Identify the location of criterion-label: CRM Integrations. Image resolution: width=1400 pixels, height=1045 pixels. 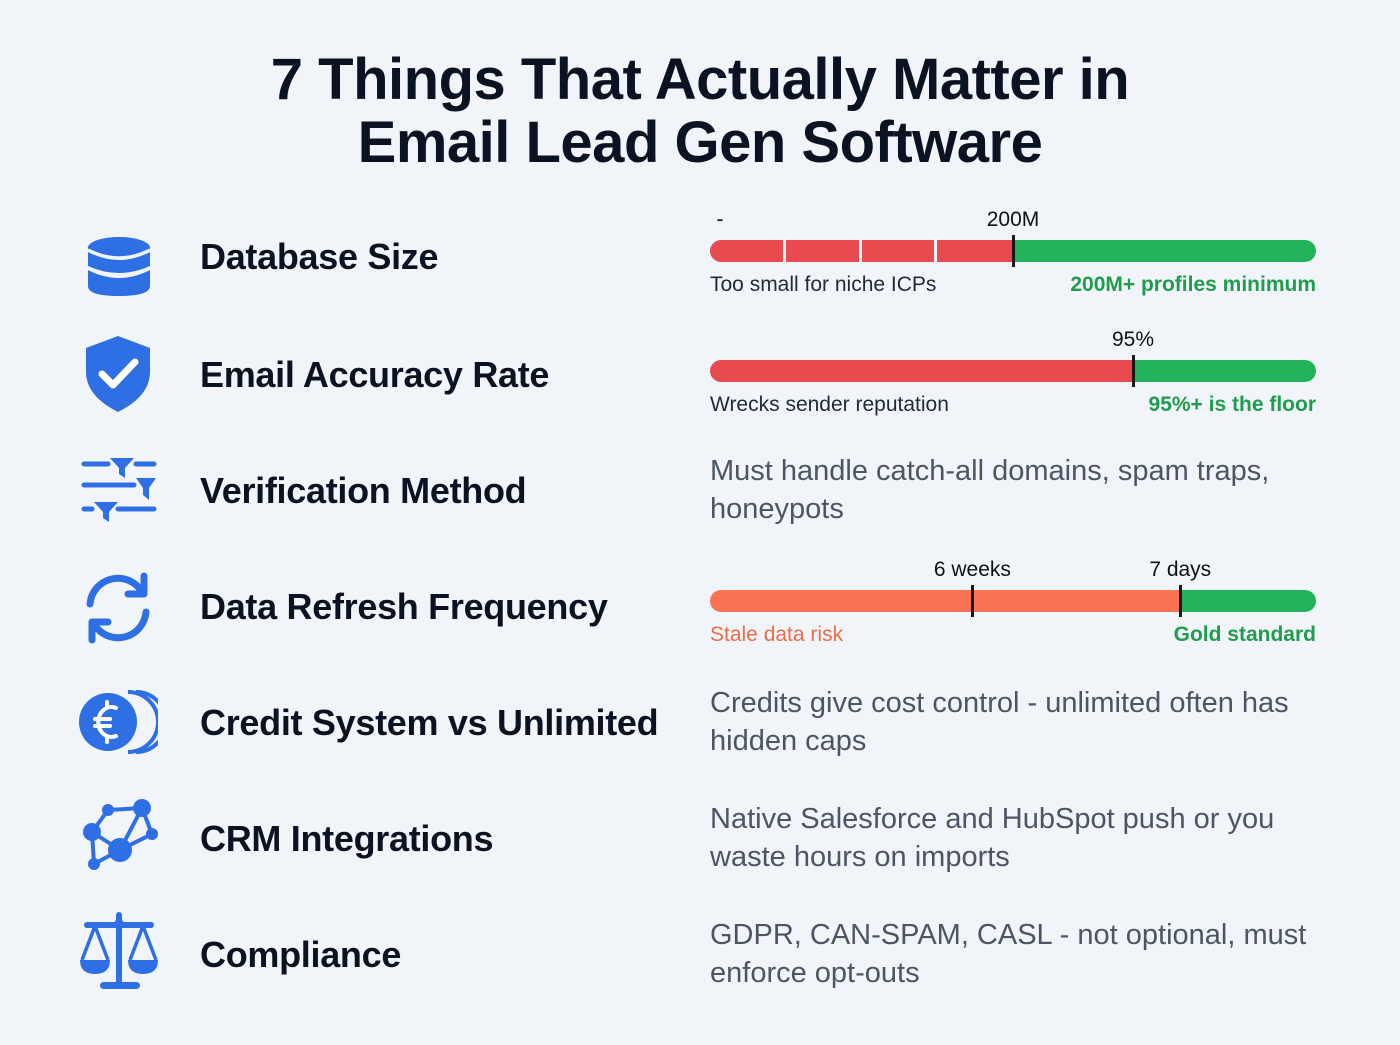
(347, 838).